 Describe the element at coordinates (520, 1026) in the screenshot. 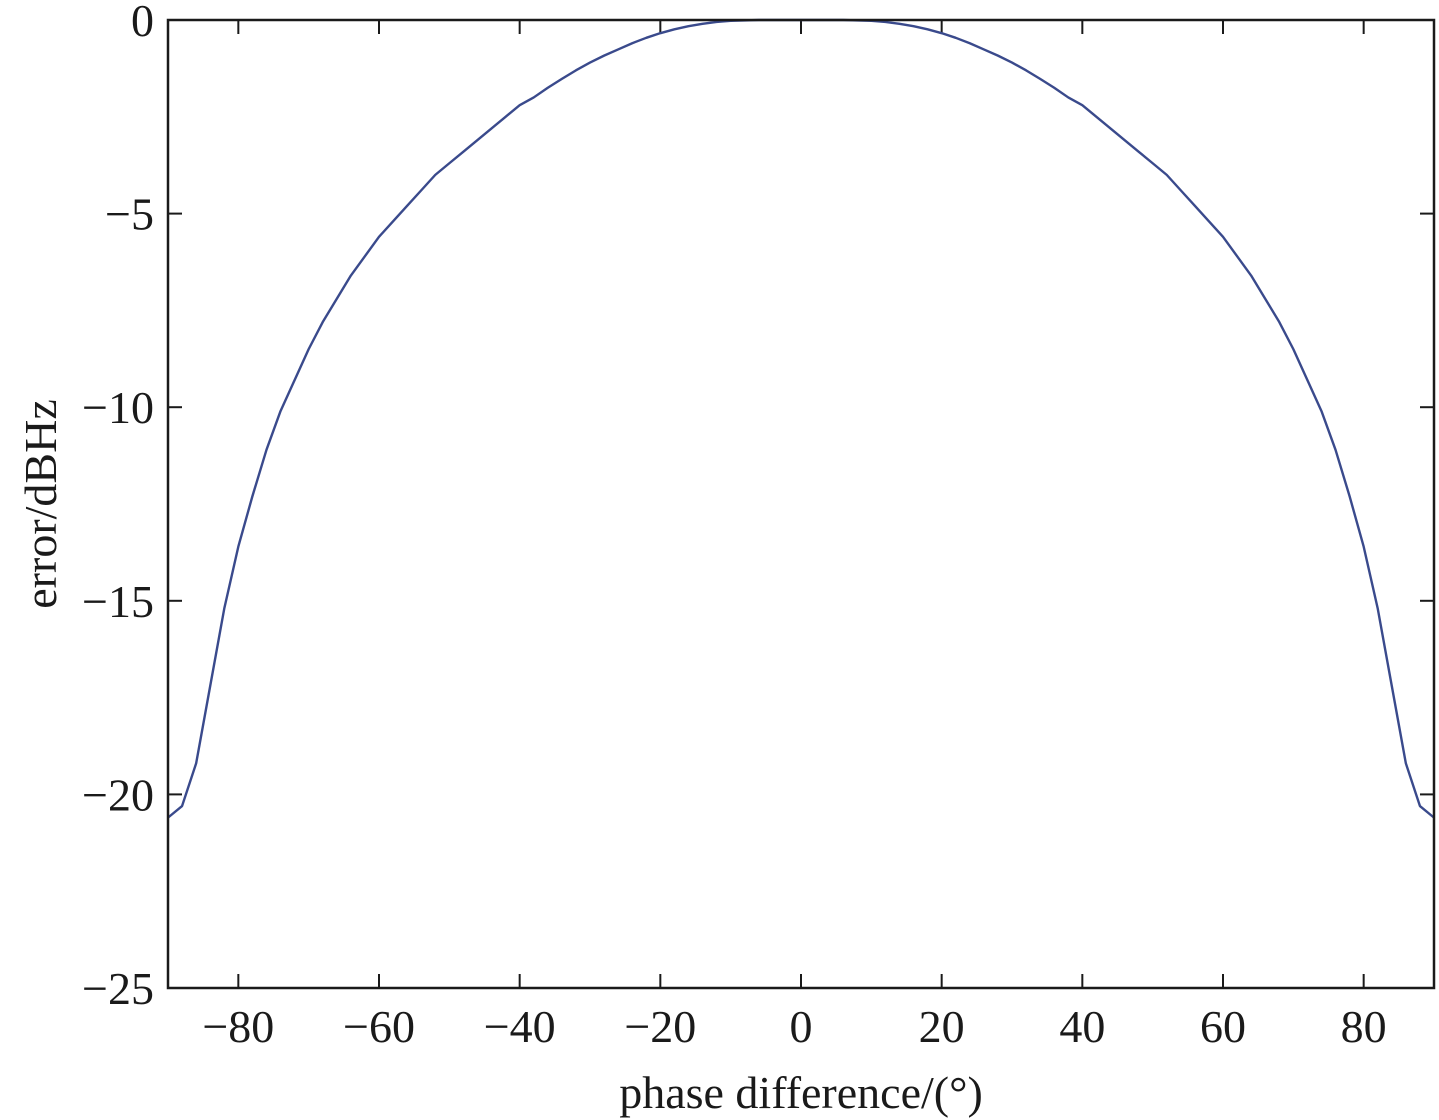

I see `x-tick-label: −40` at that location.